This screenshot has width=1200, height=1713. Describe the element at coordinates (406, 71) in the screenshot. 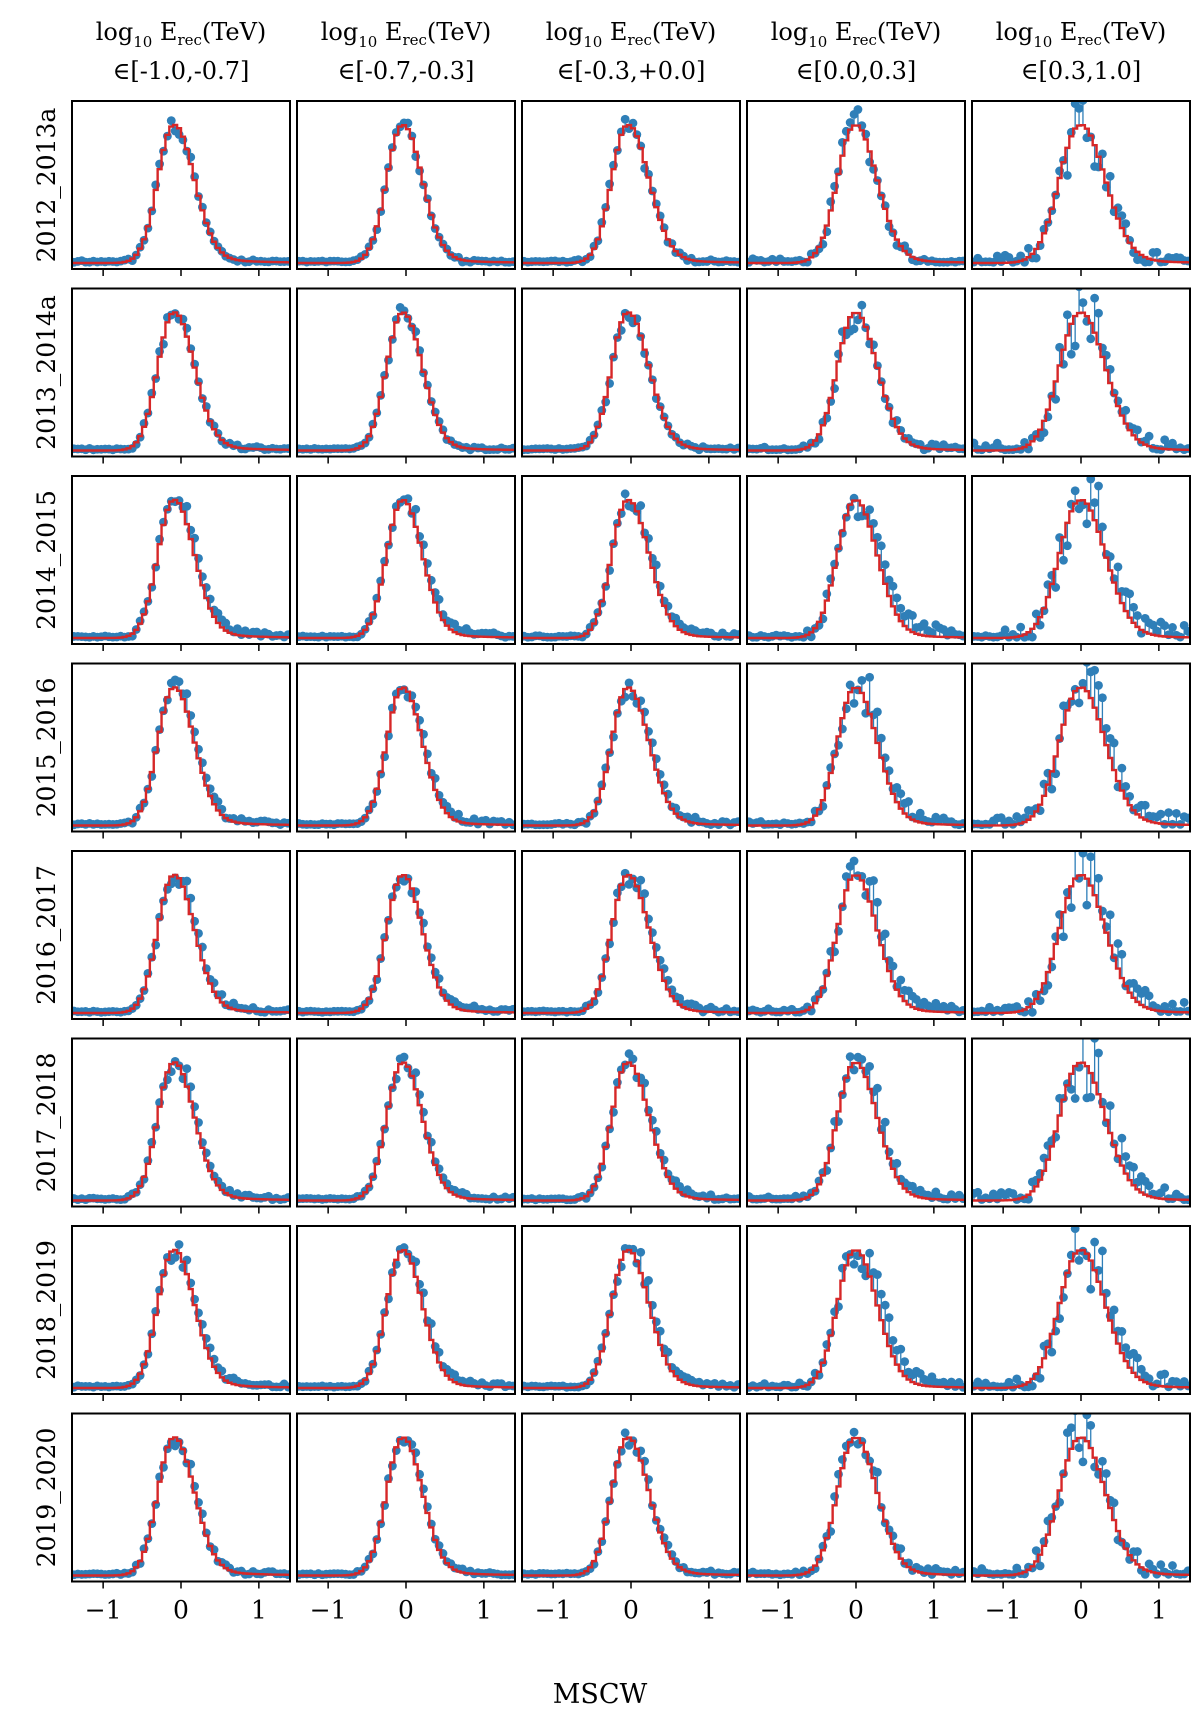

I see `column-header-line2-1: ∈[-0.7,-0.3]` at that location.